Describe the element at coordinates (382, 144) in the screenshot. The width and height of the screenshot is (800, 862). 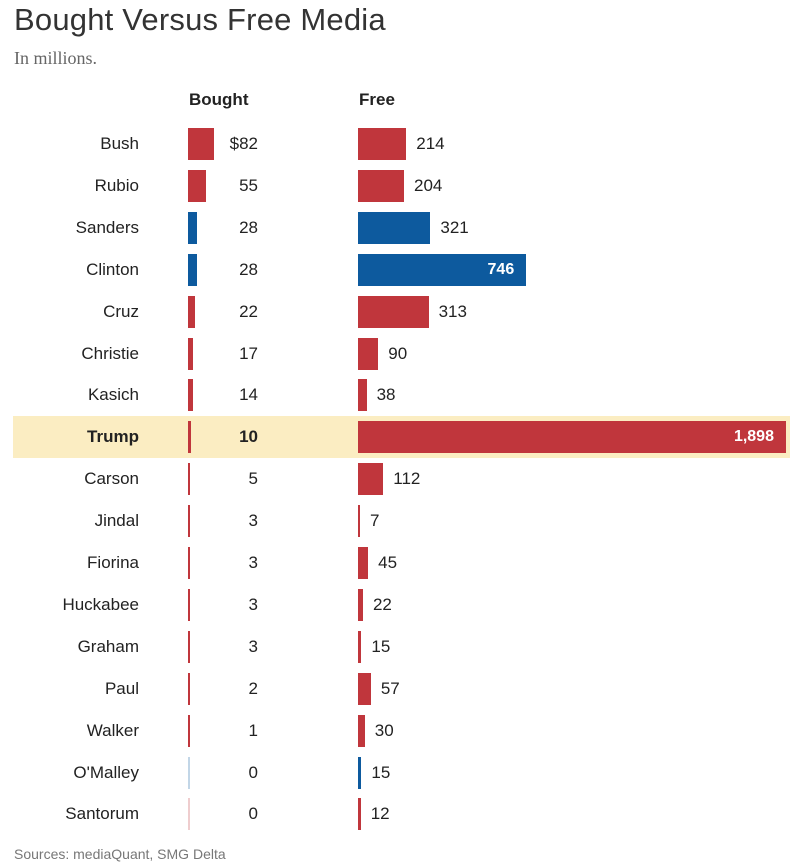
I see `free-bar-bush` at that location.